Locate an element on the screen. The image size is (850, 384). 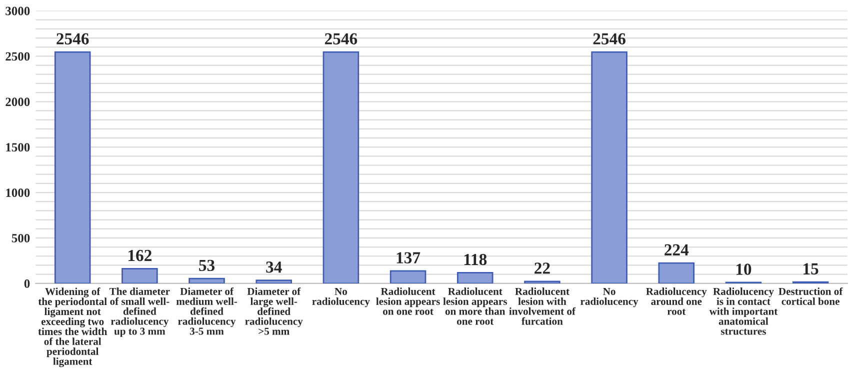
data-label: 137 is located at coordinates (408, 258).